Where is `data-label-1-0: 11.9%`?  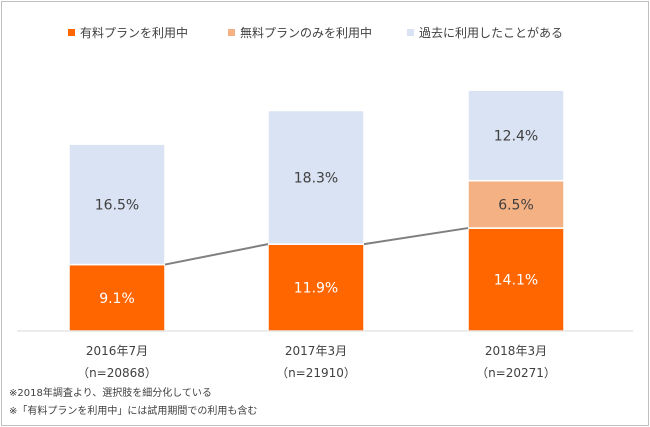
data-label-1-0: 11.9% is located at coordinates (316, 289).